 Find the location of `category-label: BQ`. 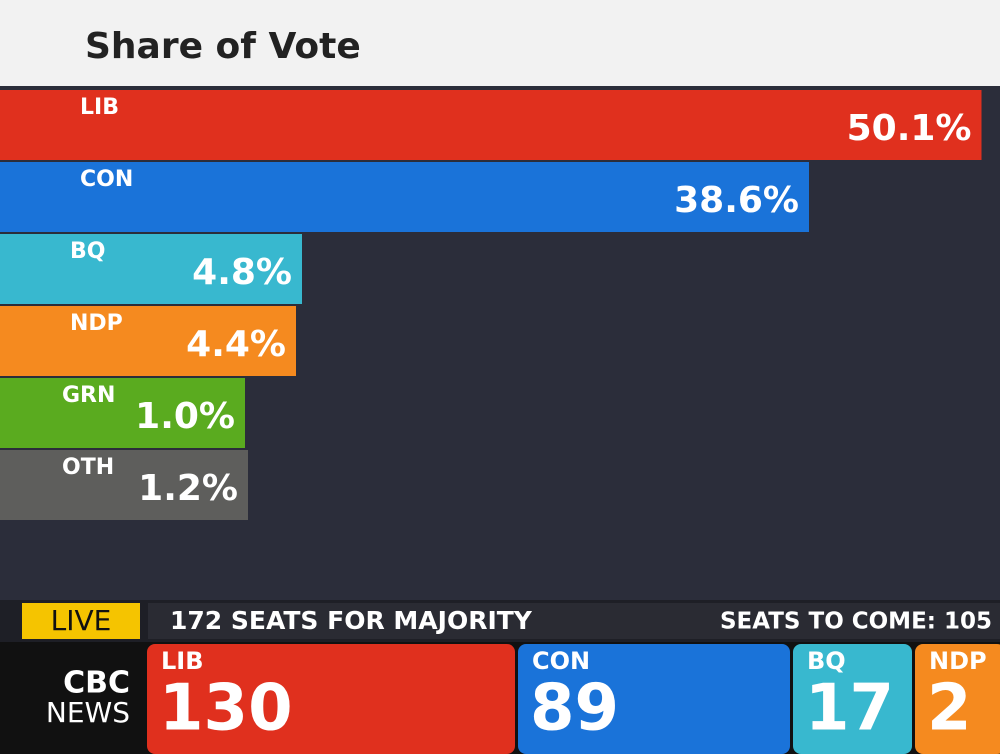

category-label: BQ is located at coordinates (87, 251).